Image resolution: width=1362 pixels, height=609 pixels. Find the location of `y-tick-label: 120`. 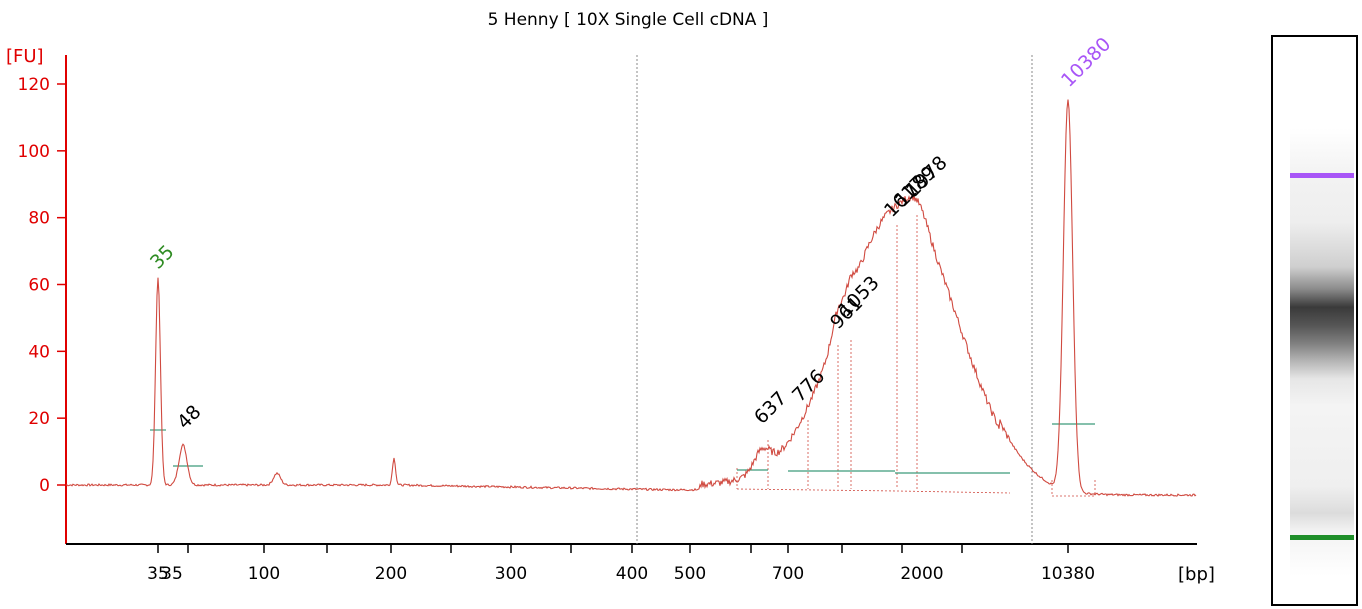

y-tick-label: 120 is located at coordinates (34, 85).